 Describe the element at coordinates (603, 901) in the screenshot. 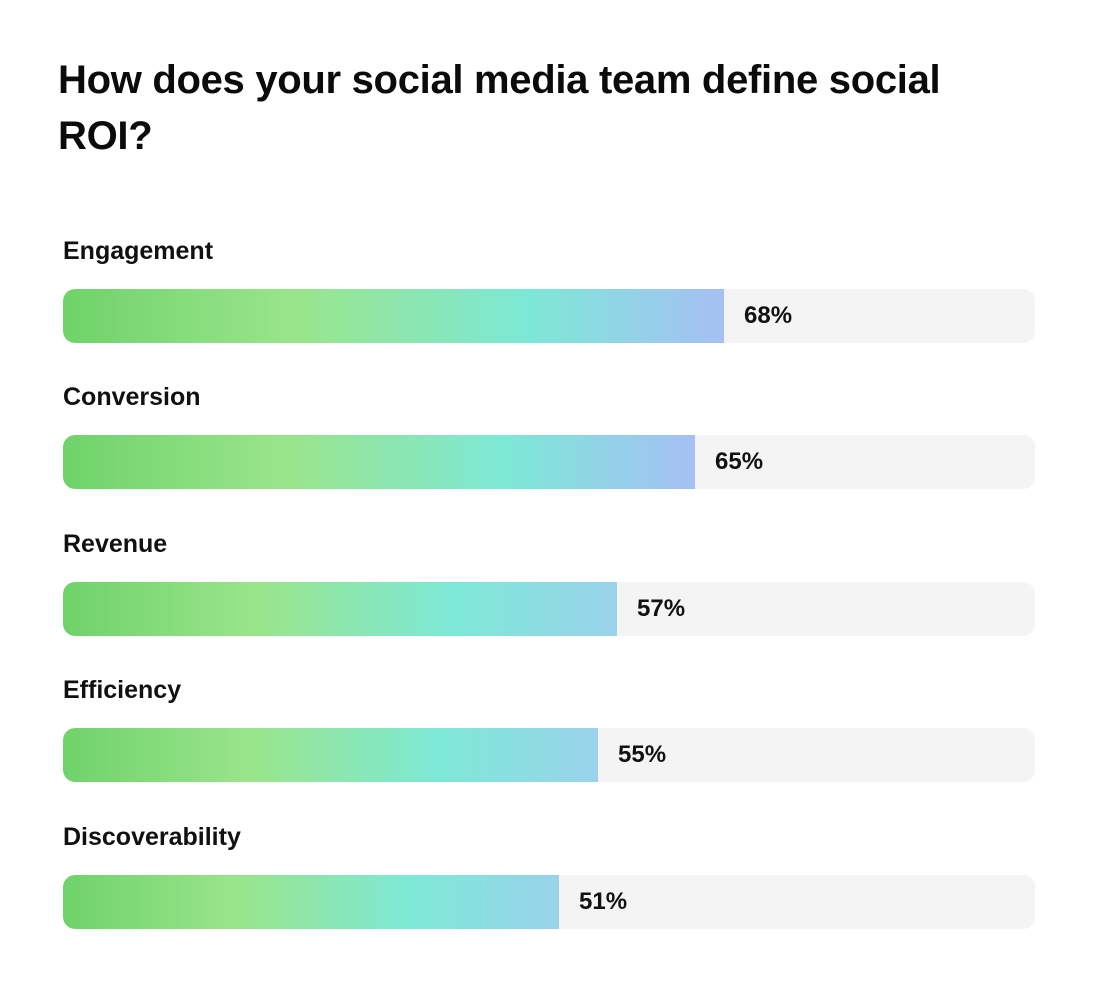

I see `value-label: 51%` at that location.